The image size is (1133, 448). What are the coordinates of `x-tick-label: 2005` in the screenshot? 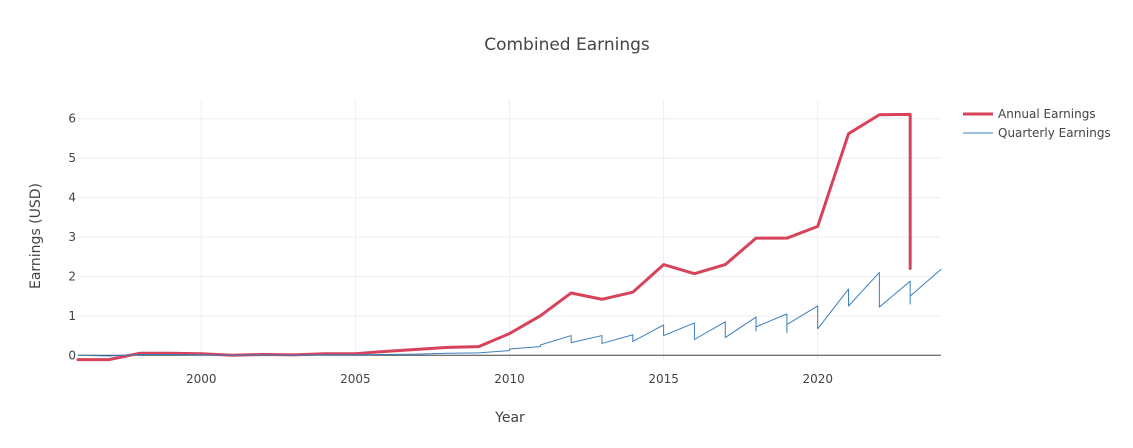 It's located at (355, 379).